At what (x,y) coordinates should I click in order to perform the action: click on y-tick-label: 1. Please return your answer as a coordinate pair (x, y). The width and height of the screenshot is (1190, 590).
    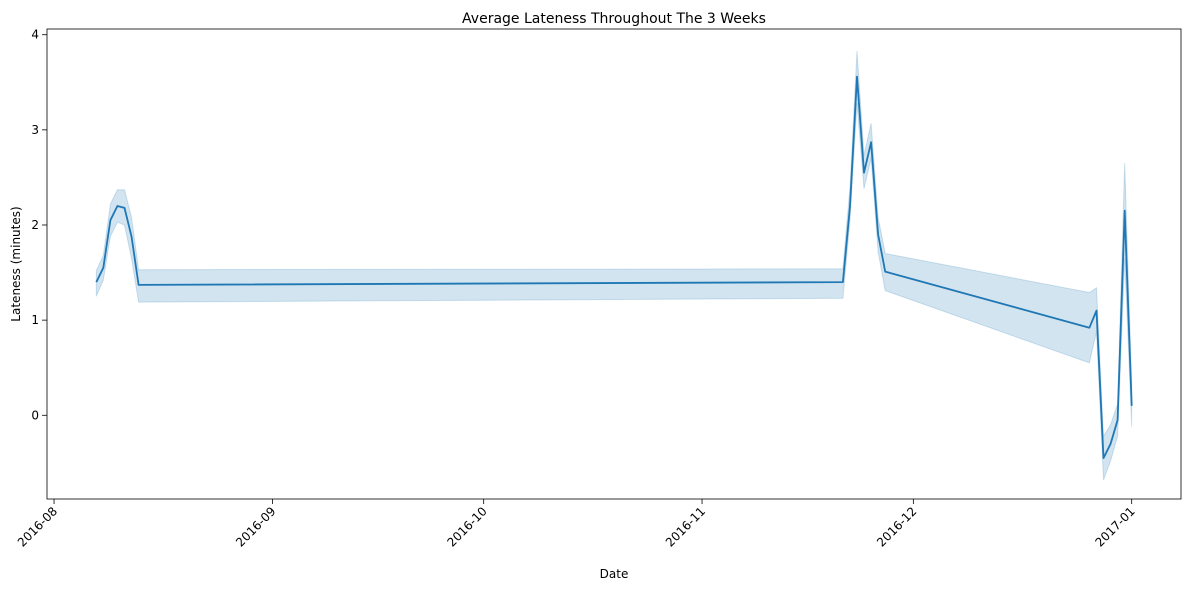
    Looking at the image, I should click on (35, 320).